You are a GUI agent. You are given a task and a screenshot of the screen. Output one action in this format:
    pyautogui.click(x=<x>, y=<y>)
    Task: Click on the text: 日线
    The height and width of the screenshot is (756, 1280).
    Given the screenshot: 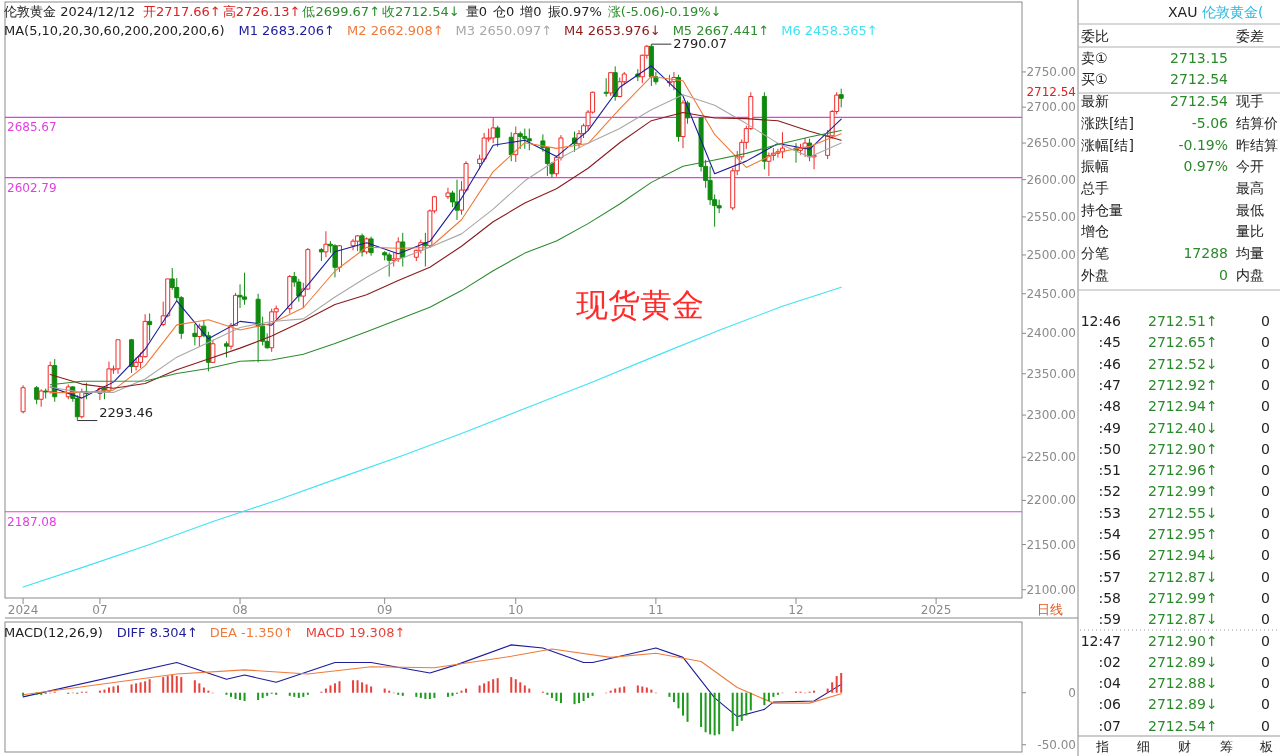 What is the action you would take?
    pyautogui.click(x=1050, y=609)
    